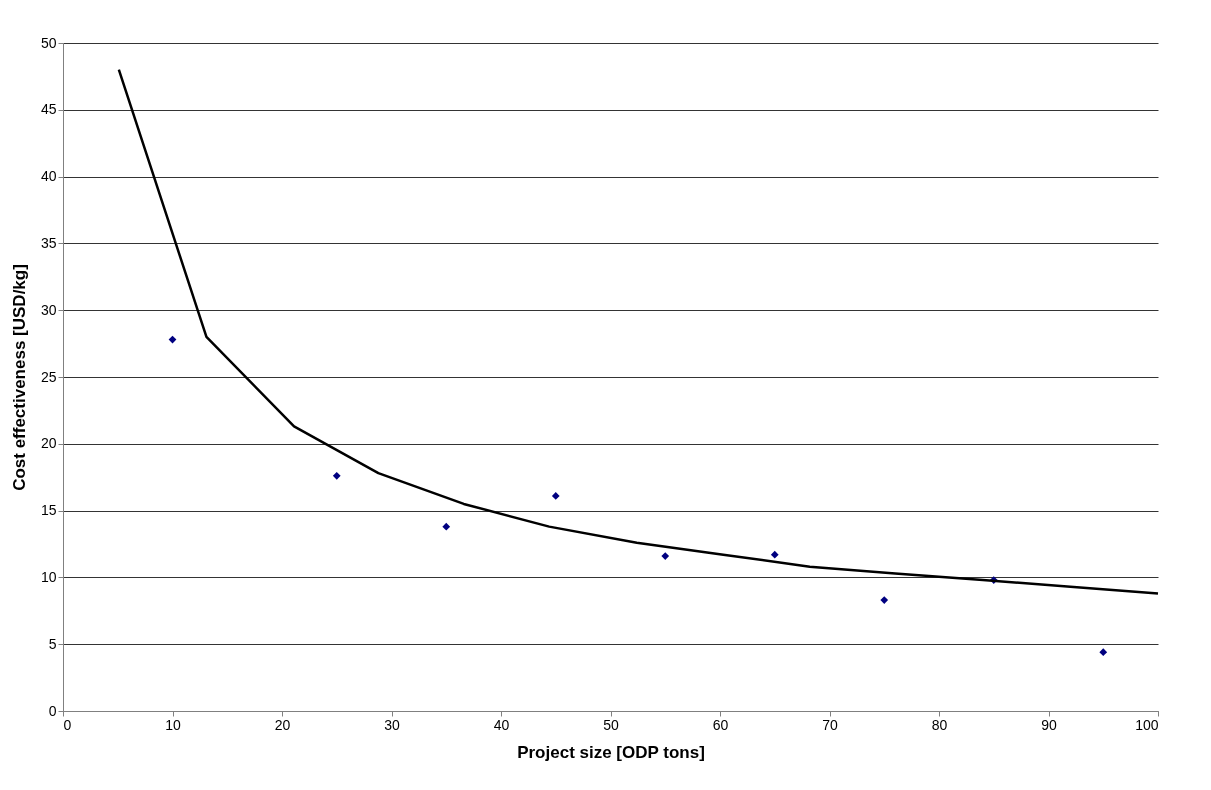 This screenshot has height=790, width=1211. Describe the element at coordinates (392, 724) in the screenshot. I see `x-tick-label: 30` at that location.